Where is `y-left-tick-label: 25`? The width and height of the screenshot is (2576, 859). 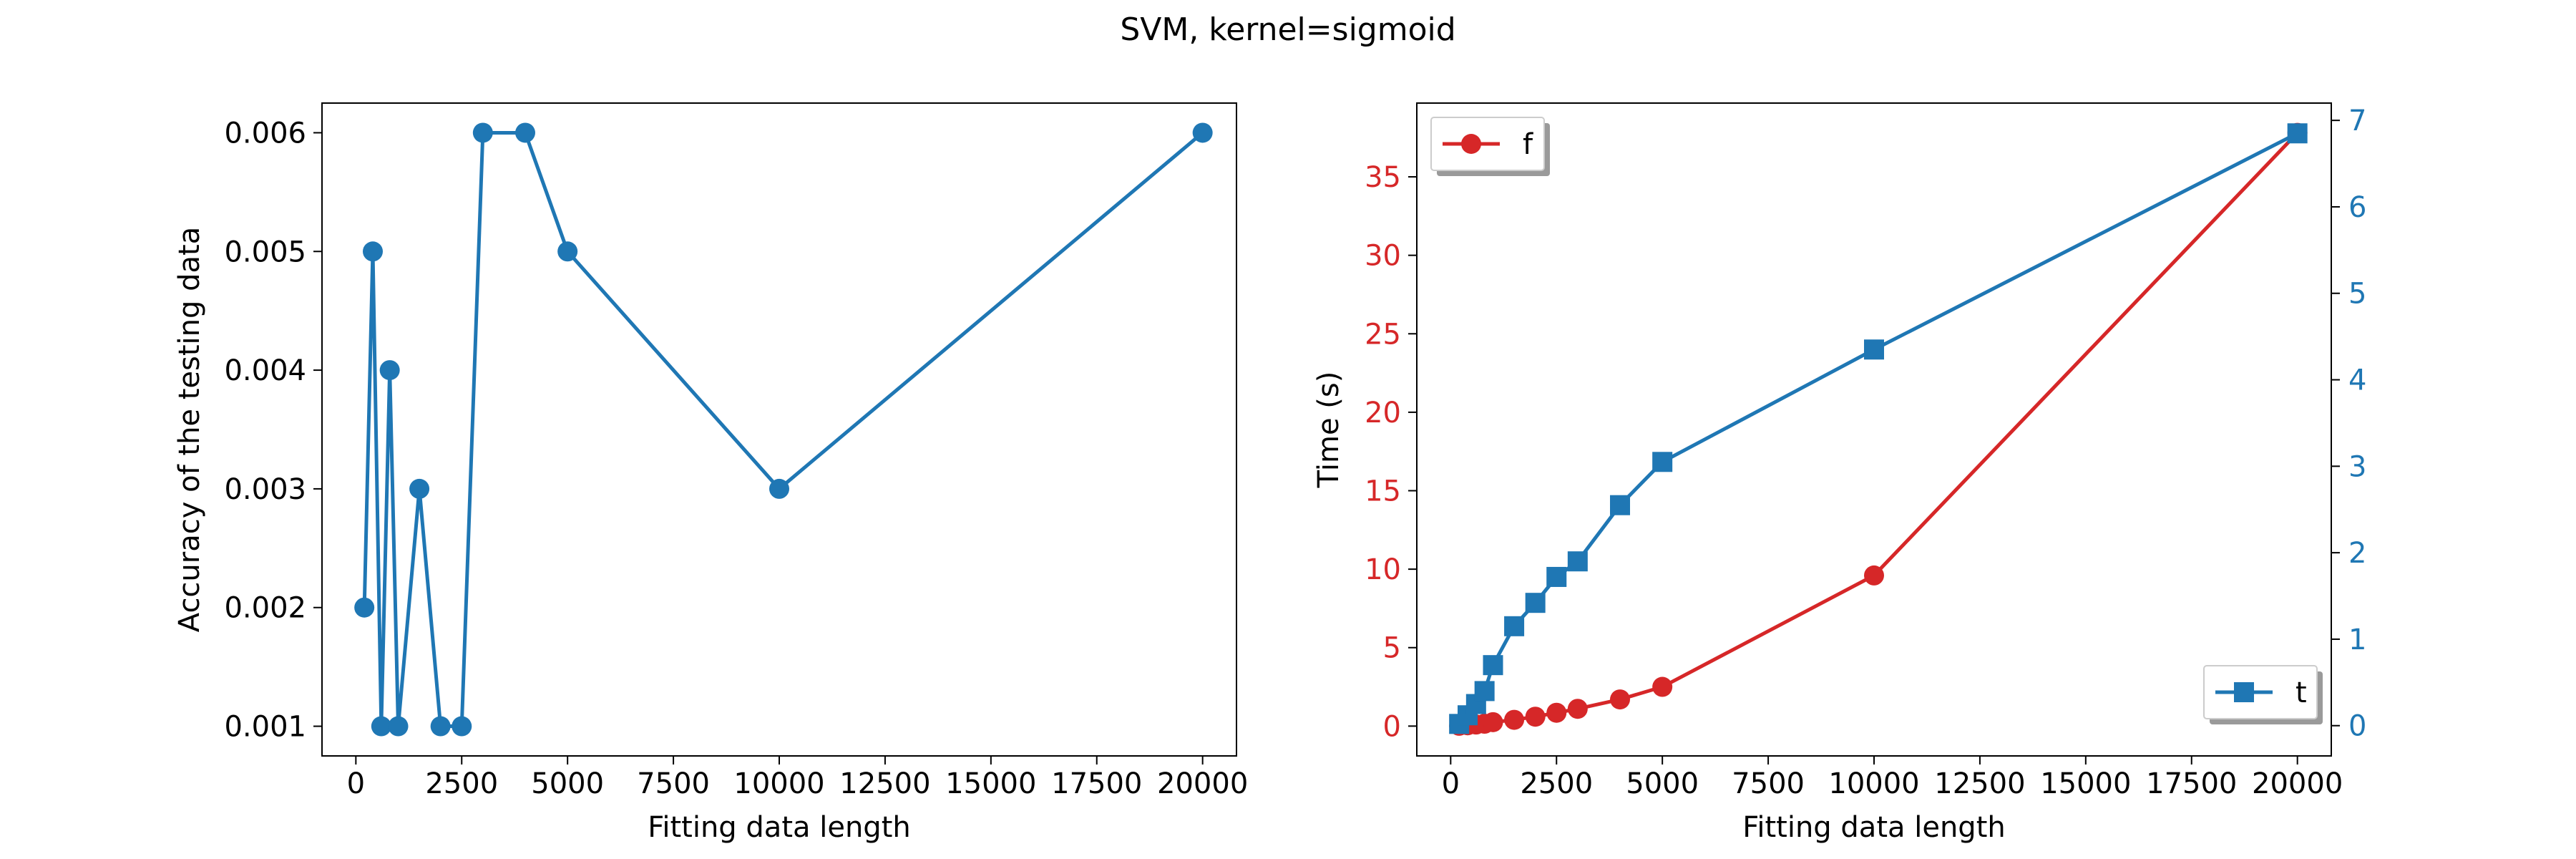 y-left-tick-label: 25 is located at coordinates (1383, 334).